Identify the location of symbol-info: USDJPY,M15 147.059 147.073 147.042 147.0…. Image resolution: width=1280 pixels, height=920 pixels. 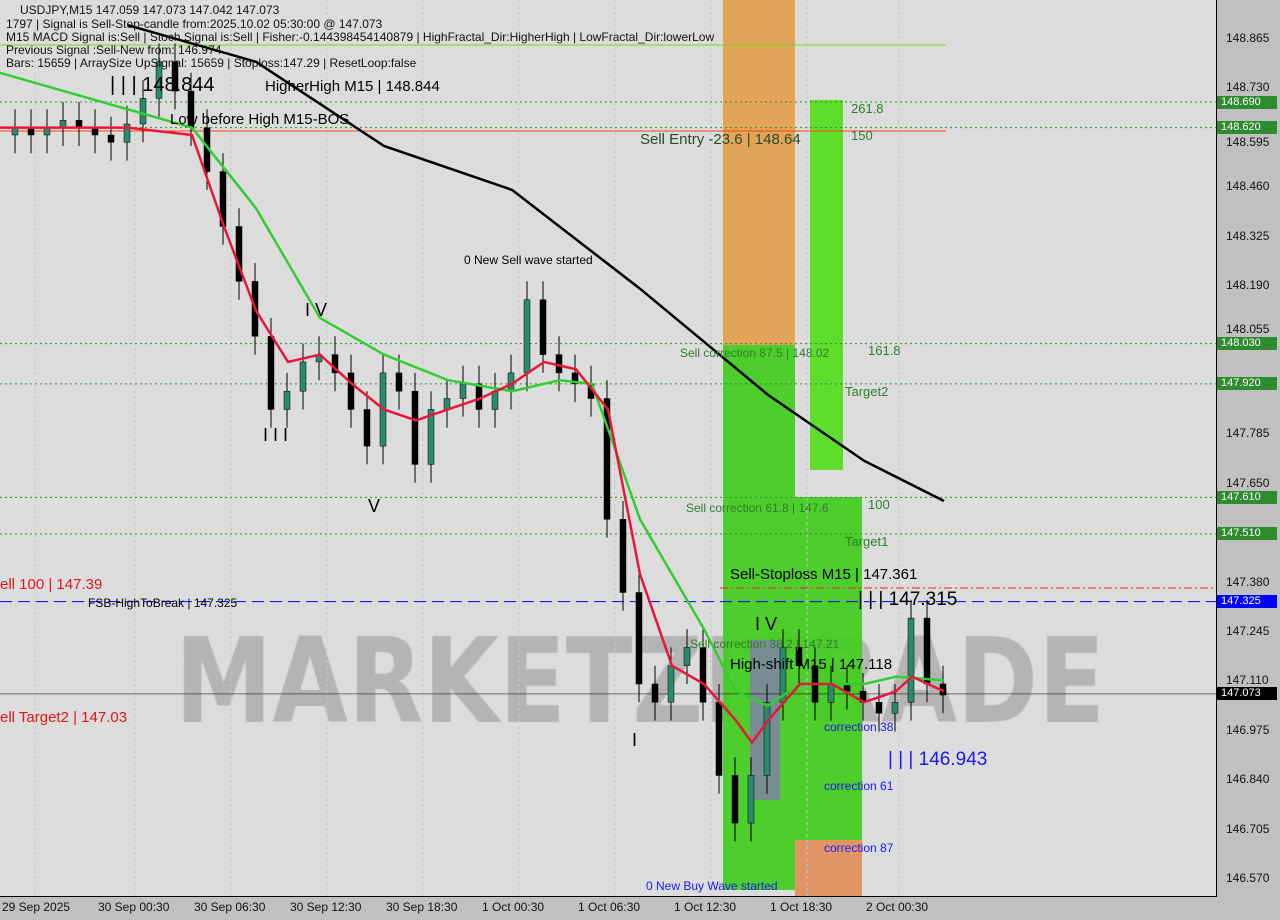
(150, 10).